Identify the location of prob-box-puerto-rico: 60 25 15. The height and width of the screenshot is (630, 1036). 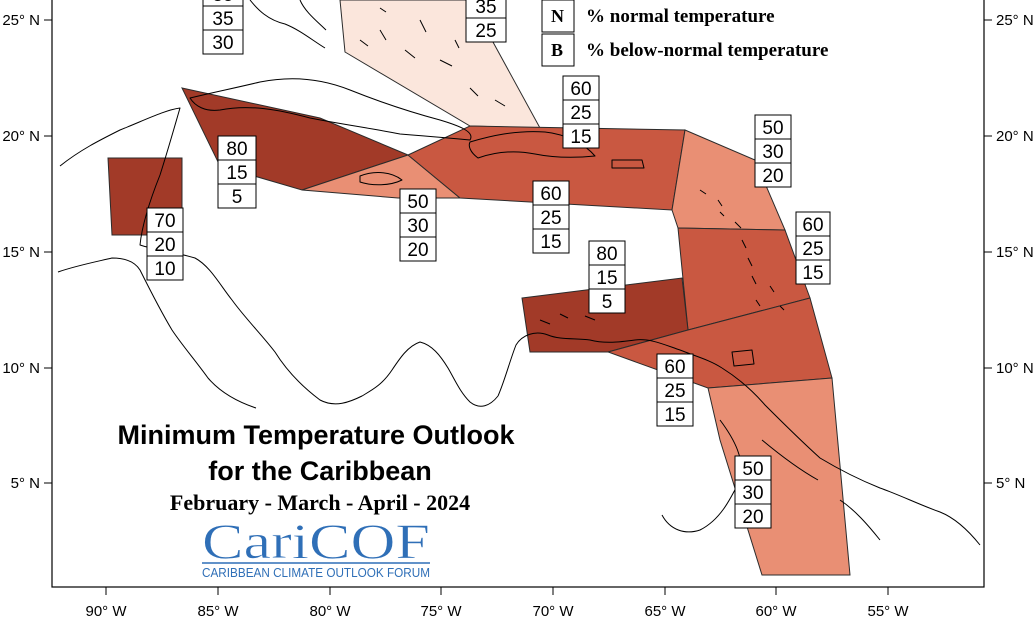
(551, 217).